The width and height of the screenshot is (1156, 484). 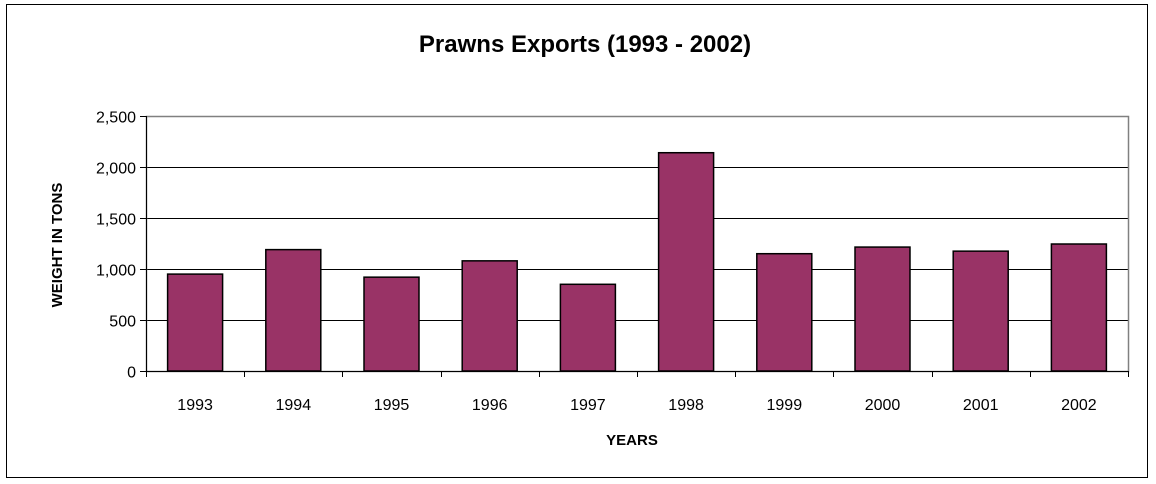 I want to click on bar-2002, so click(x=1079, y=307).